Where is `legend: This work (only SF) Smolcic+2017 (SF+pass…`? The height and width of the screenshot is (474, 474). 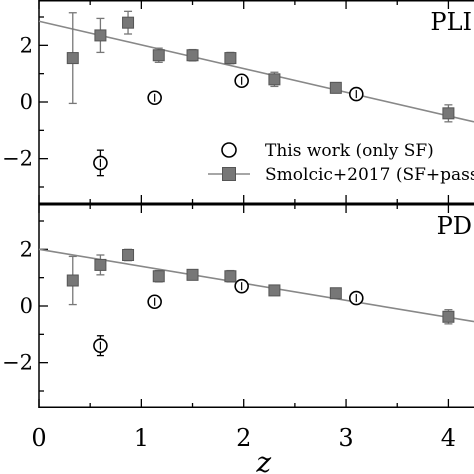
legend: This work (only SF) Smolcic+2017 (SF+pass… is located at coordinates (341, 163).